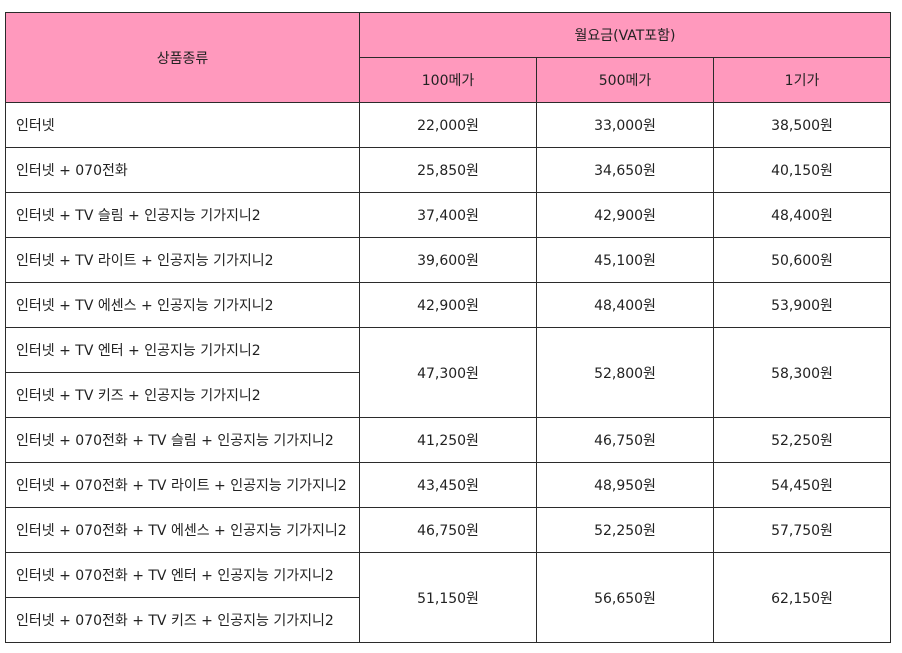  What do you see at coordinates (182, 305) in the screenshot?
I see `product-name-cell: 인터넷 + TV 에센스 + 인공지능 기가지니2` at bounding box center [182, 305].